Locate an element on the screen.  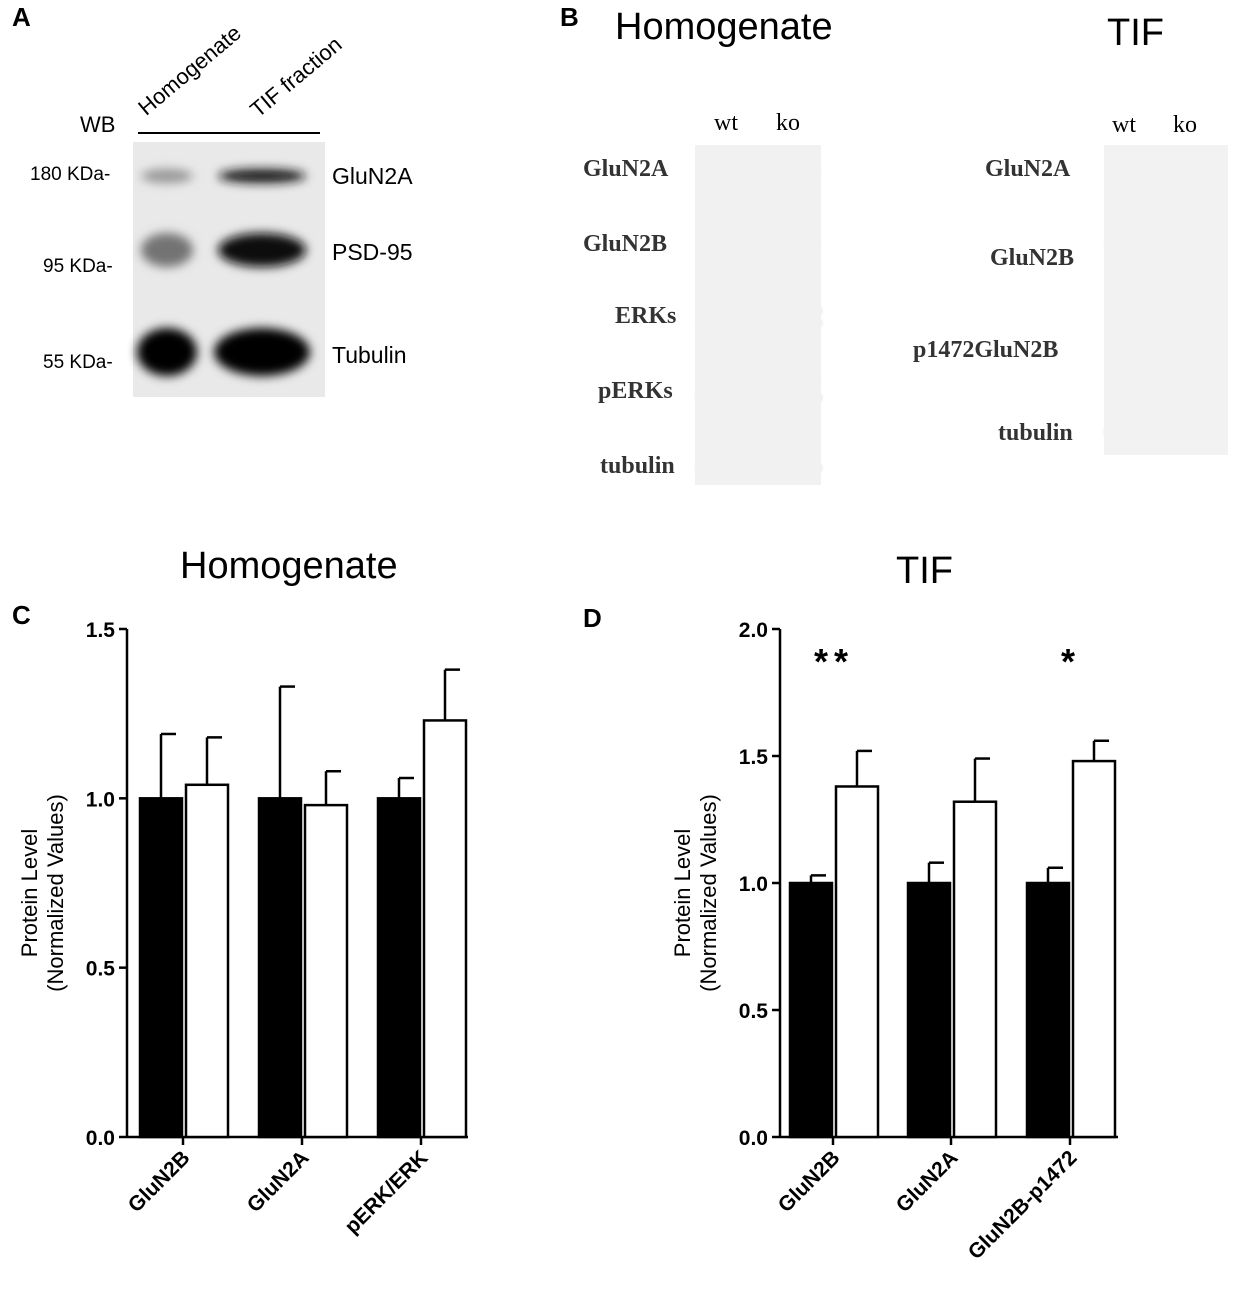
panel-b-left-row-glun2a: GluN2A is located at coordinates (626, 169).